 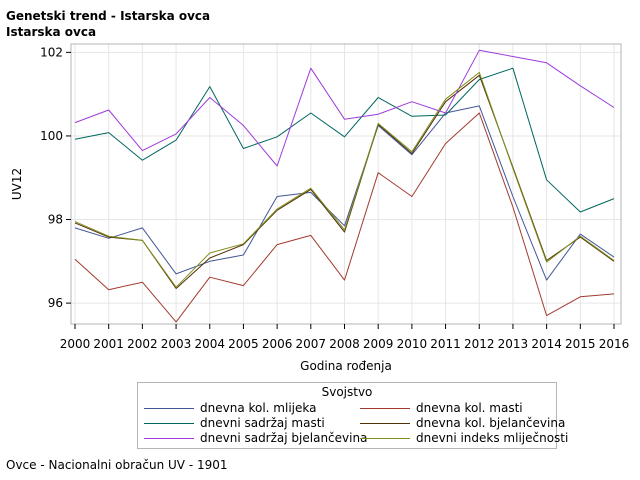 What do you see at coordinates (546, 344) in the screenshot?
I see `x-tick-label: 2014` at bounding box center [546, 344].